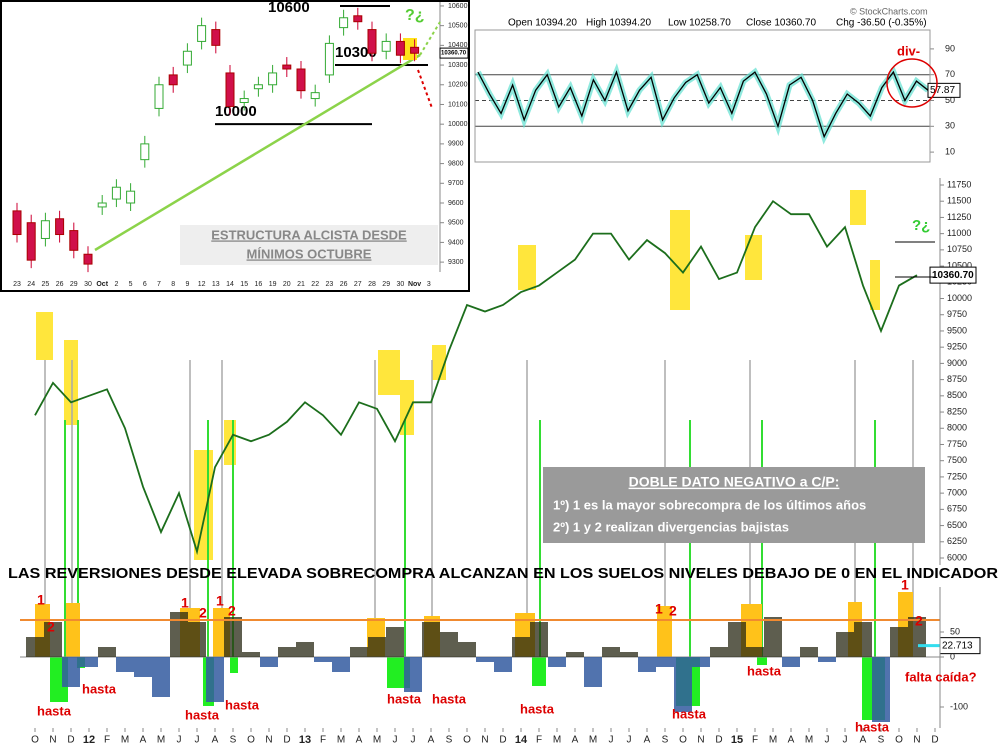  I want to click on y-tick-label: 6250, so click(957, 541).